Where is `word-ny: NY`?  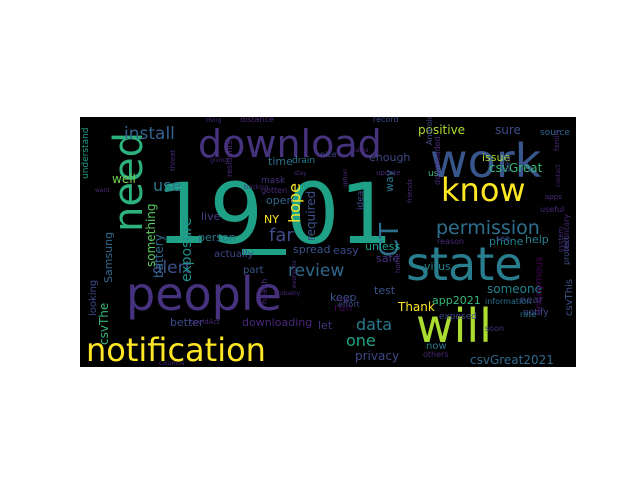
word-ny: NY is located at coordinates (271, 219).